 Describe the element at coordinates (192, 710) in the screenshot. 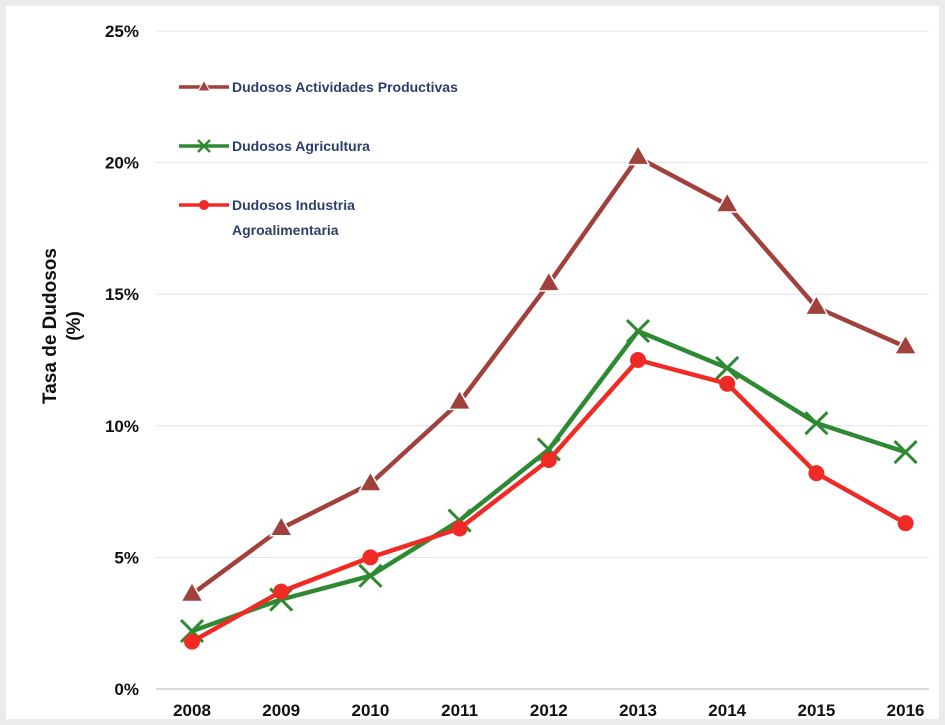

I see `x-tick-label: 2008` at that location.